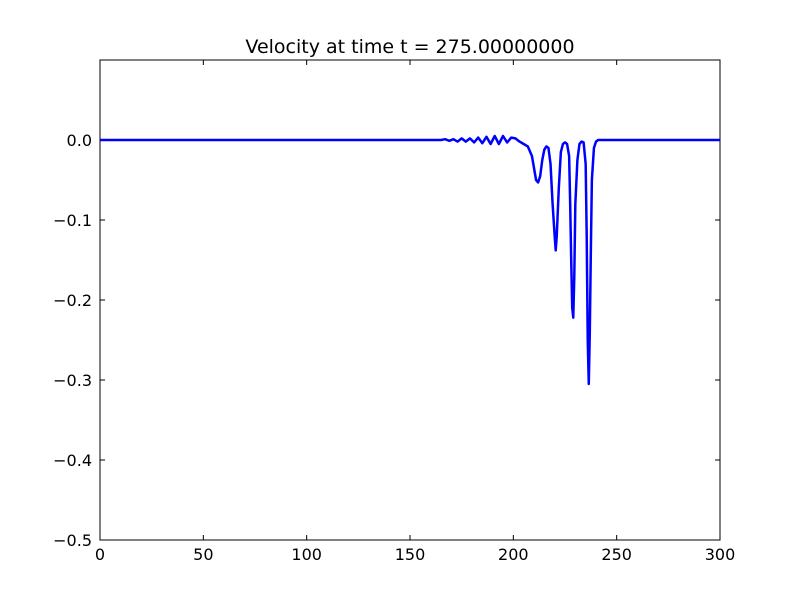 The width and height of the screenshot is (800, 600). Describe the element at coordinates (72, 380) in the screenshot. I see `y-tick-label: −0.3` at that location.